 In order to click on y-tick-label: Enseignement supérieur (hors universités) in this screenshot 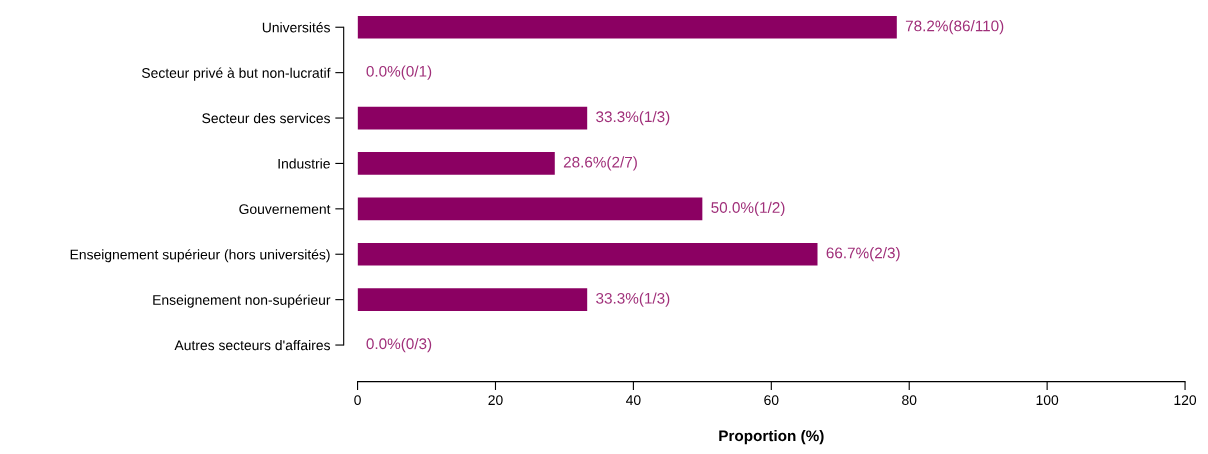, I will do `click(200, 256)`.